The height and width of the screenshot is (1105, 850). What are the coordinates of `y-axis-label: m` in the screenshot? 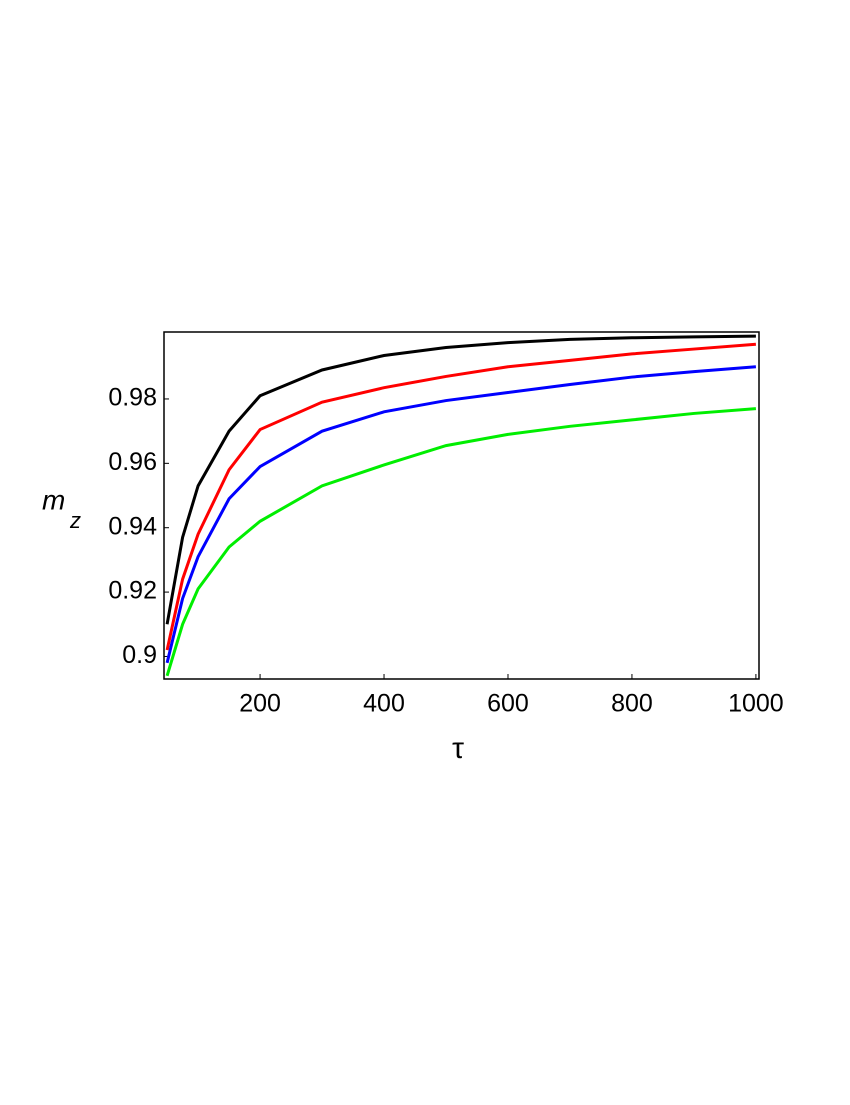 It's located at (53, 499).